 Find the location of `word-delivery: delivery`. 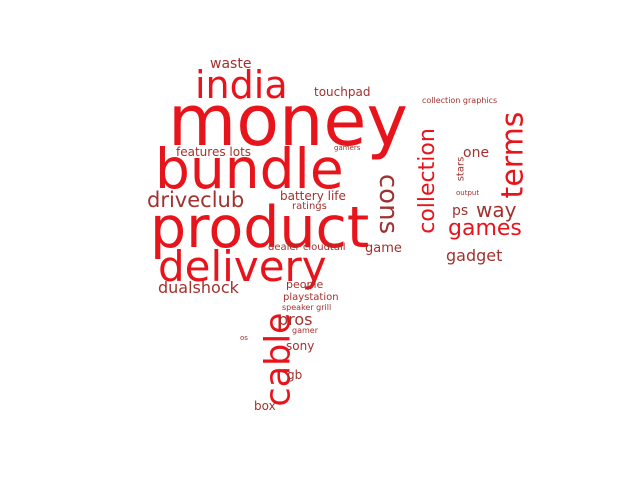

word-delivery: delivery is located at coordinates (242, 266).